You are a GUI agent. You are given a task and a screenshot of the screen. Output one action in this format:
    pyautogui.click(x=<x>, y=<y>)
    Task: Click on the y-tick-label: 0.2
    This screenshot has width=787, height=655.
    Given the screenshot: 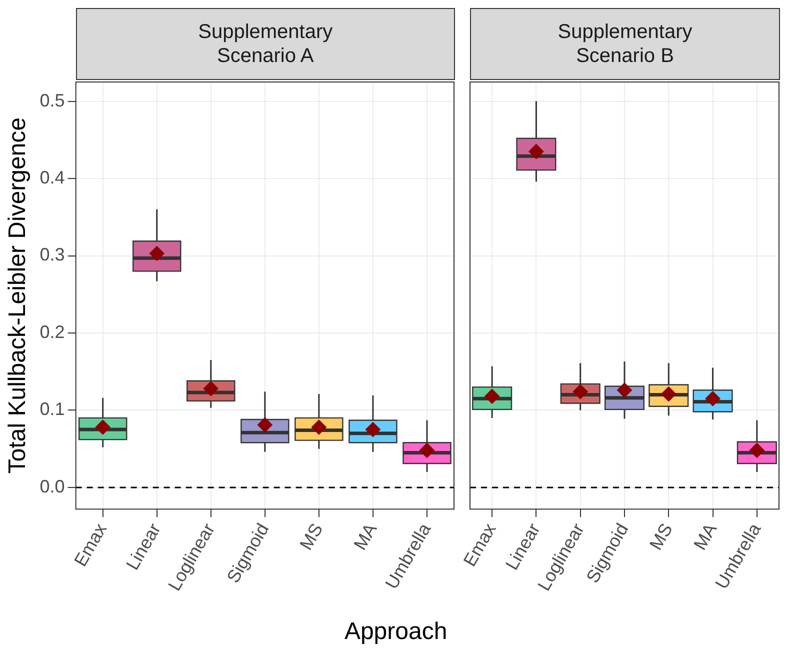 What is the action you would take?
    pyautogui.click(x=52, y=332)
    